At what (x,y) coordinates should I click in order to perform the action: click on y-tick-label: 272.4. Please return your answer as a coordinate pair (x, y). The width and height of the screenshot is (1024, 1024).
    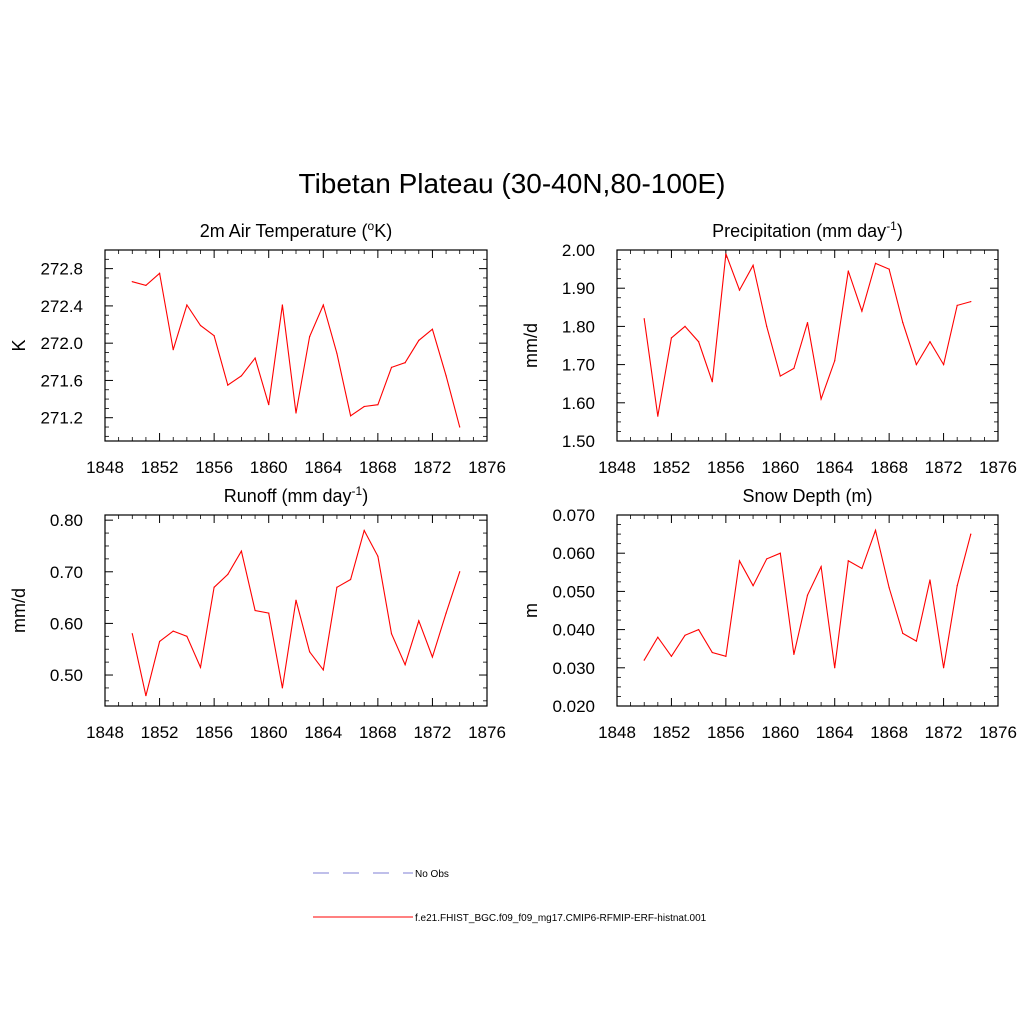
    Looking at the image, I should click on (61, 306).